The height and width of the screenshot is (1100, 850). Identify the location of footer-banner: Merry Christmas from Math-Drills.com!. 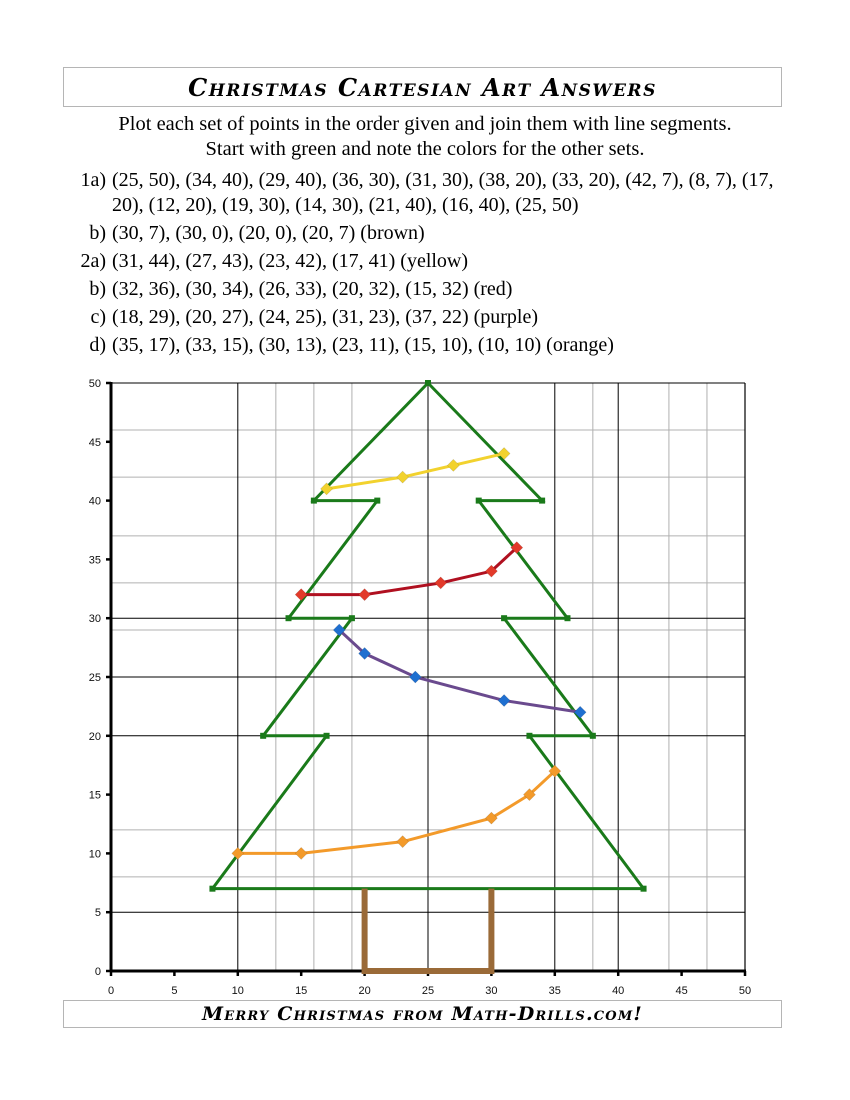
(422, 1014).